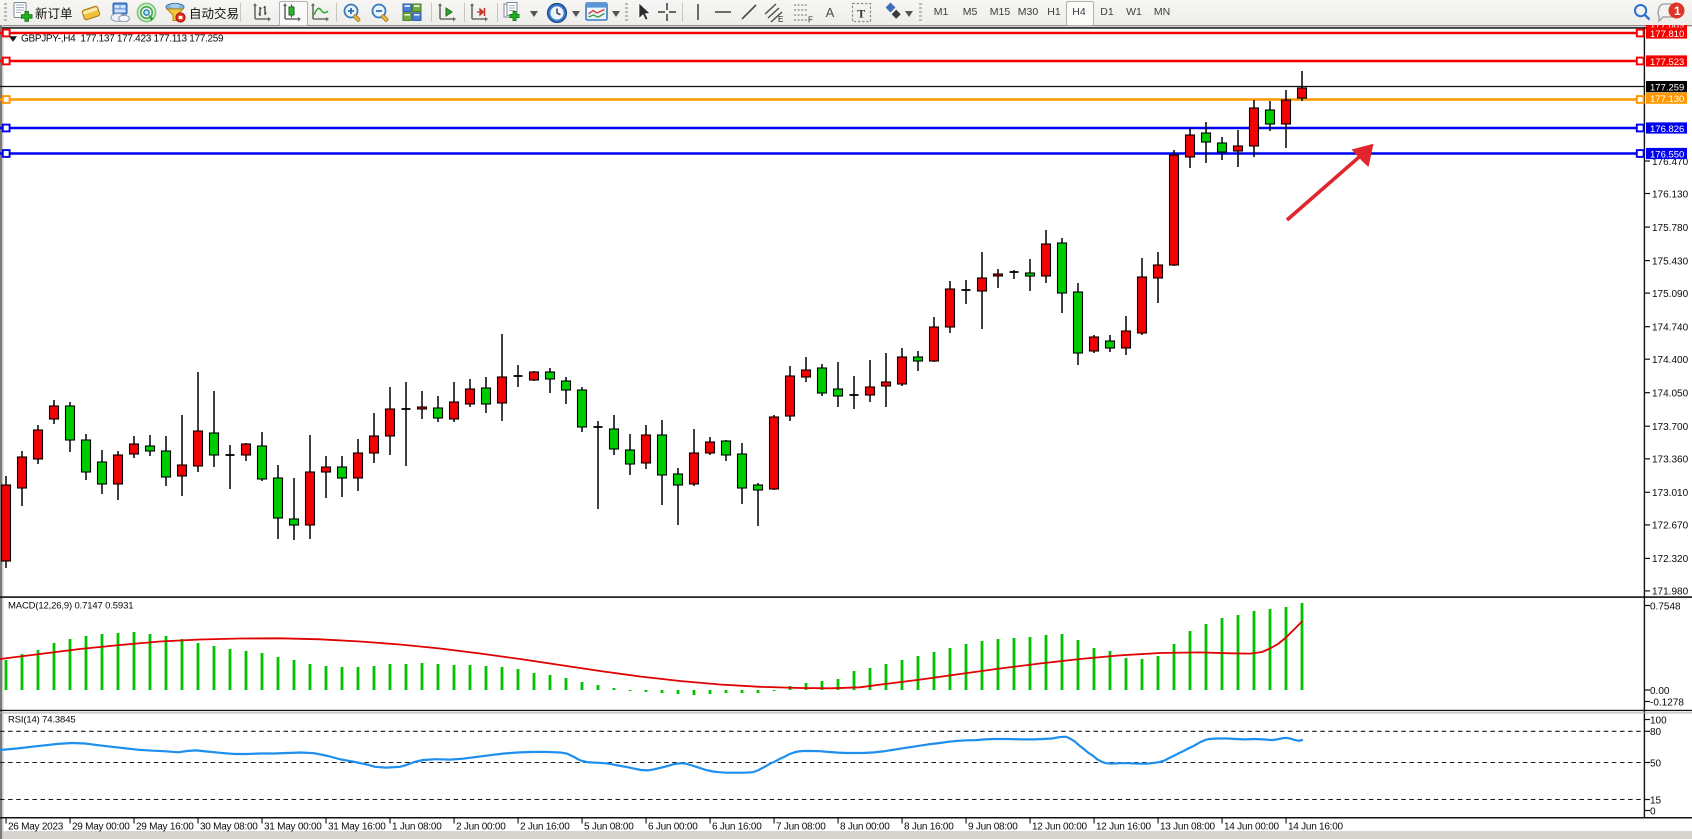  Describe the element at coordinates (1670, 427) in the screenshot. I see `svg-text: 173.700` at that location.